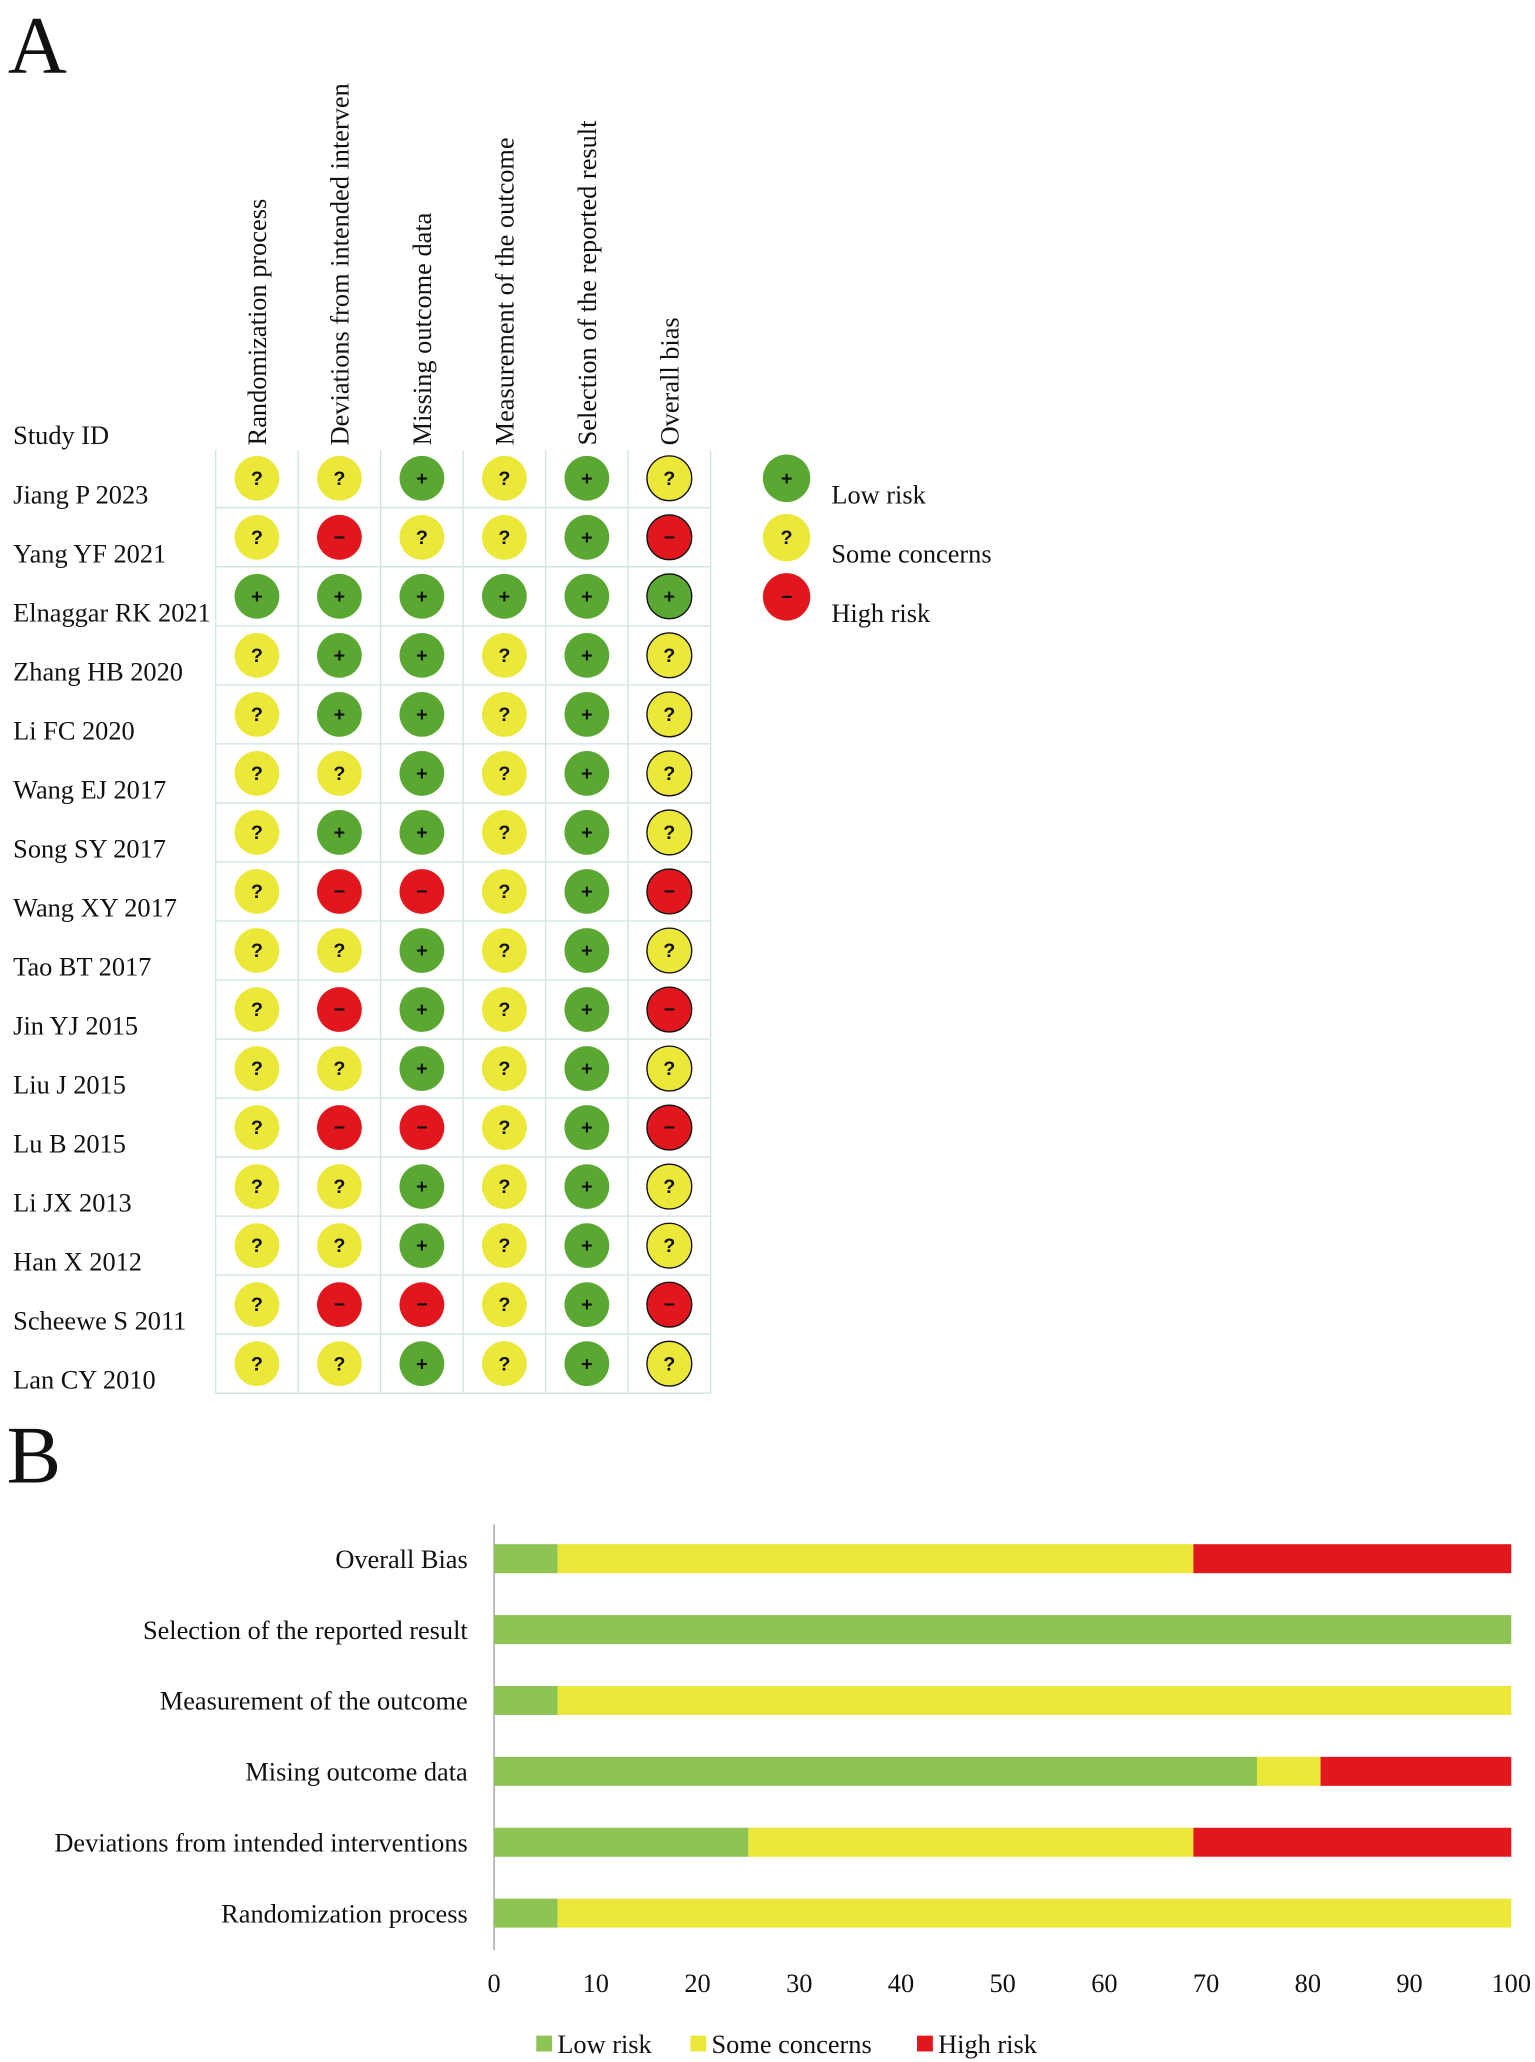 The image size is (1535, 2062). I want to click on domain-header: Overall bias, so click(670, 381).